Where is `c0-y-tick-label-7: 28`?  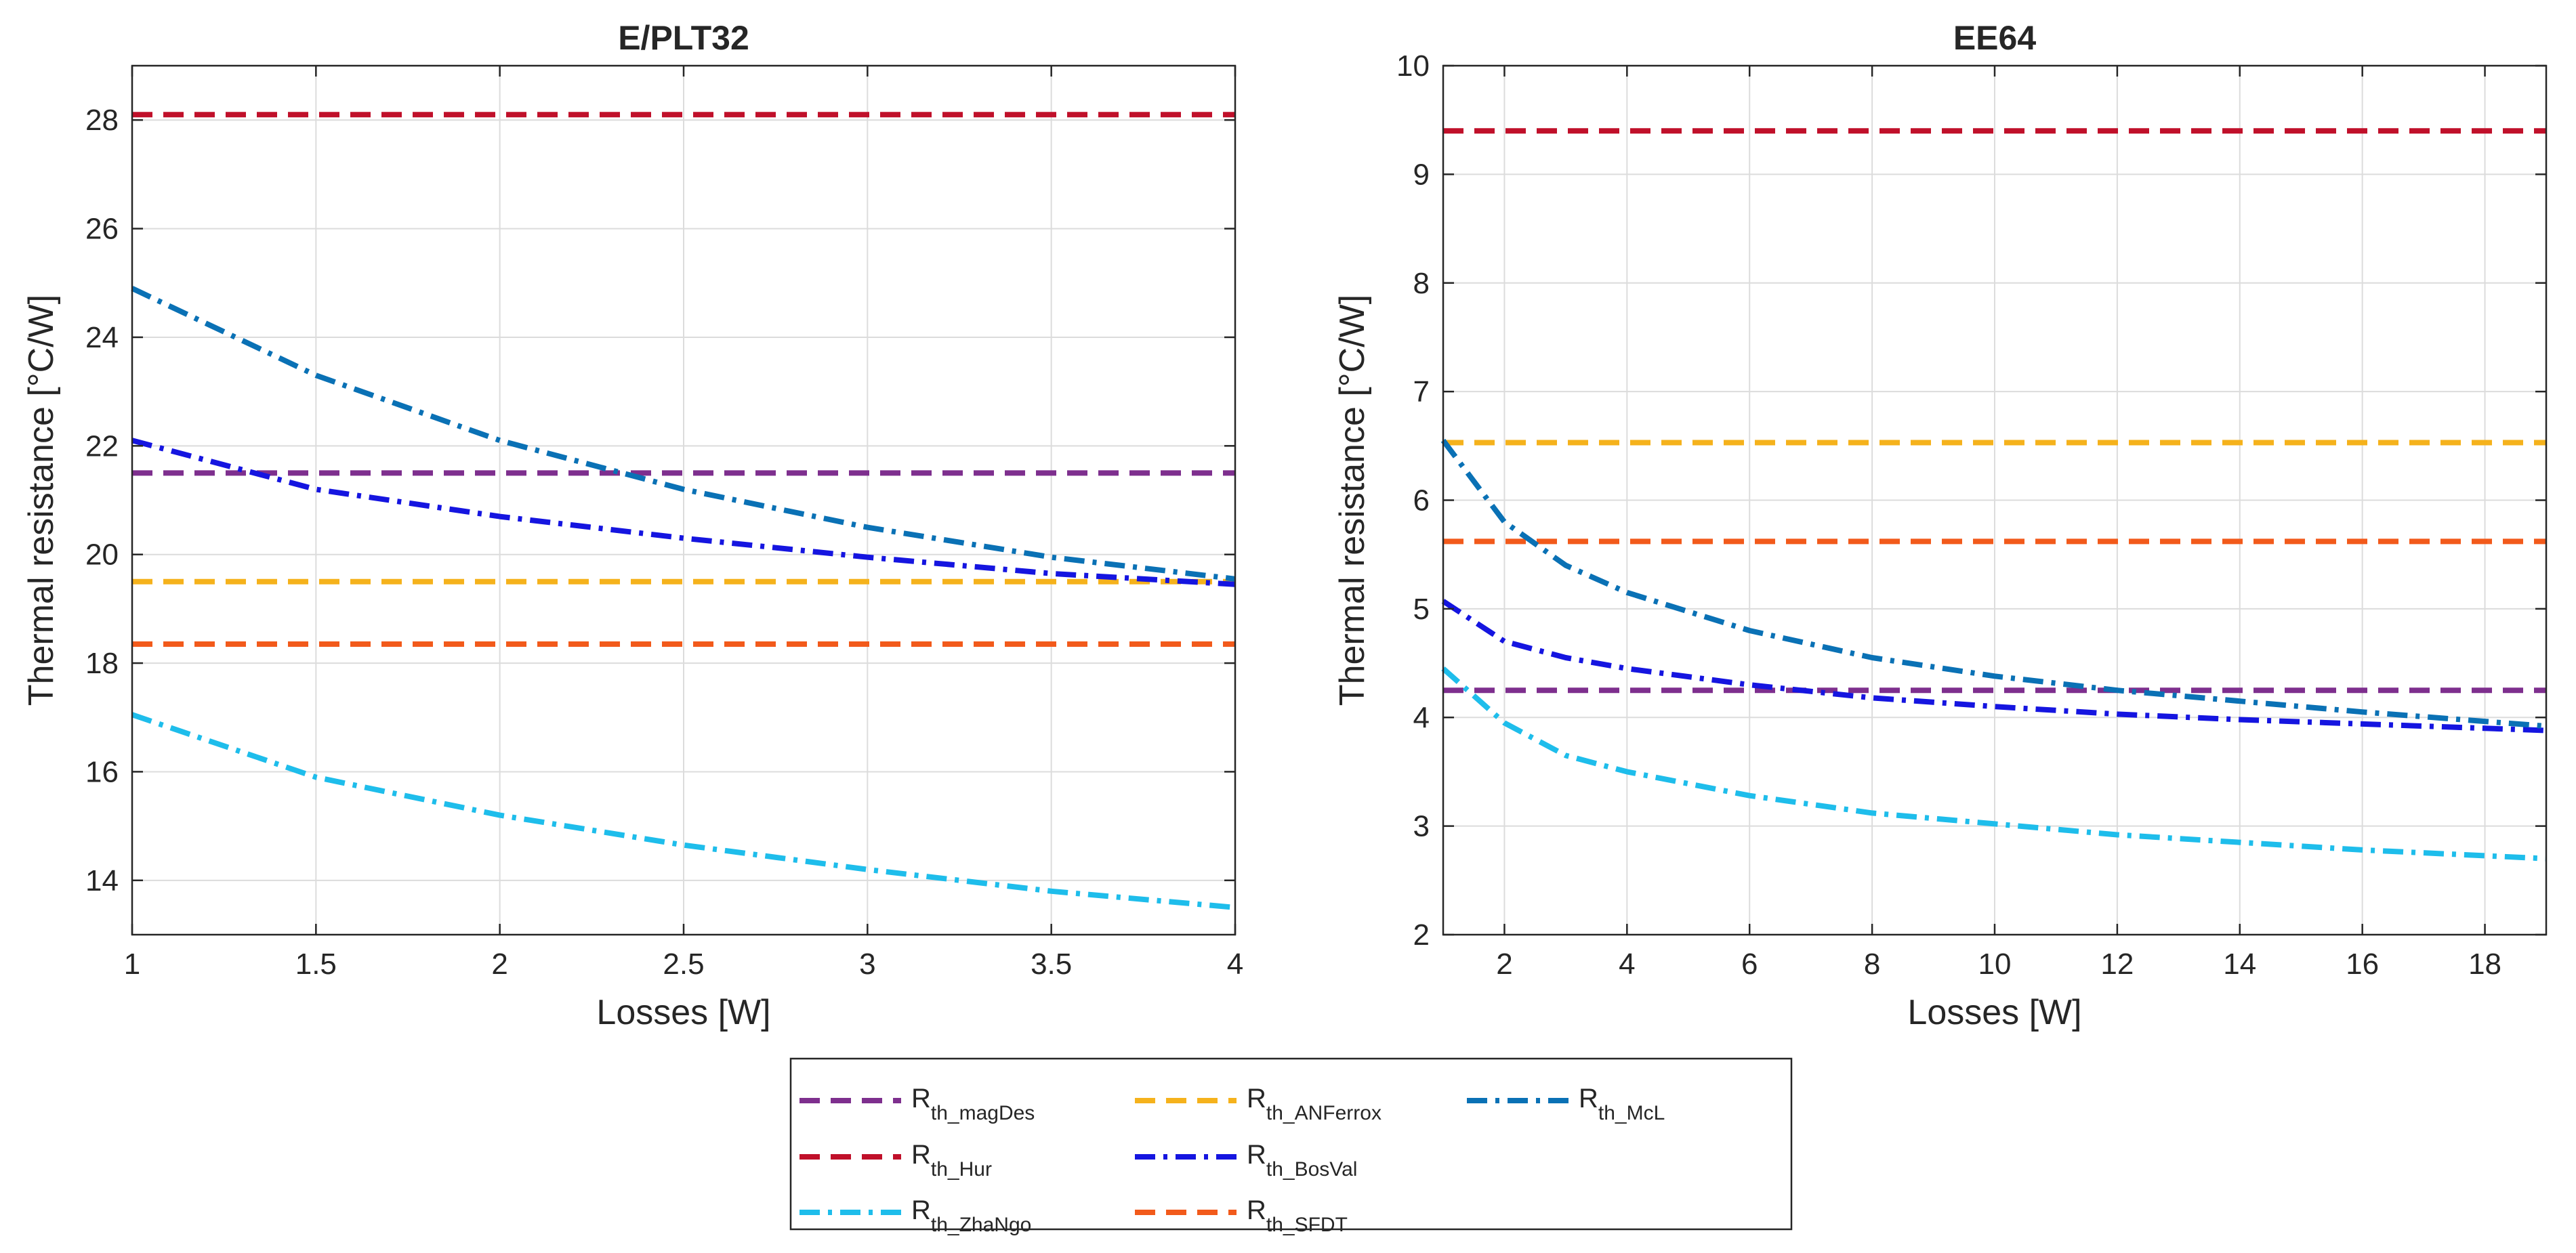
c0-y-tick-label-7: 28 is located at coordinates (102, 120).